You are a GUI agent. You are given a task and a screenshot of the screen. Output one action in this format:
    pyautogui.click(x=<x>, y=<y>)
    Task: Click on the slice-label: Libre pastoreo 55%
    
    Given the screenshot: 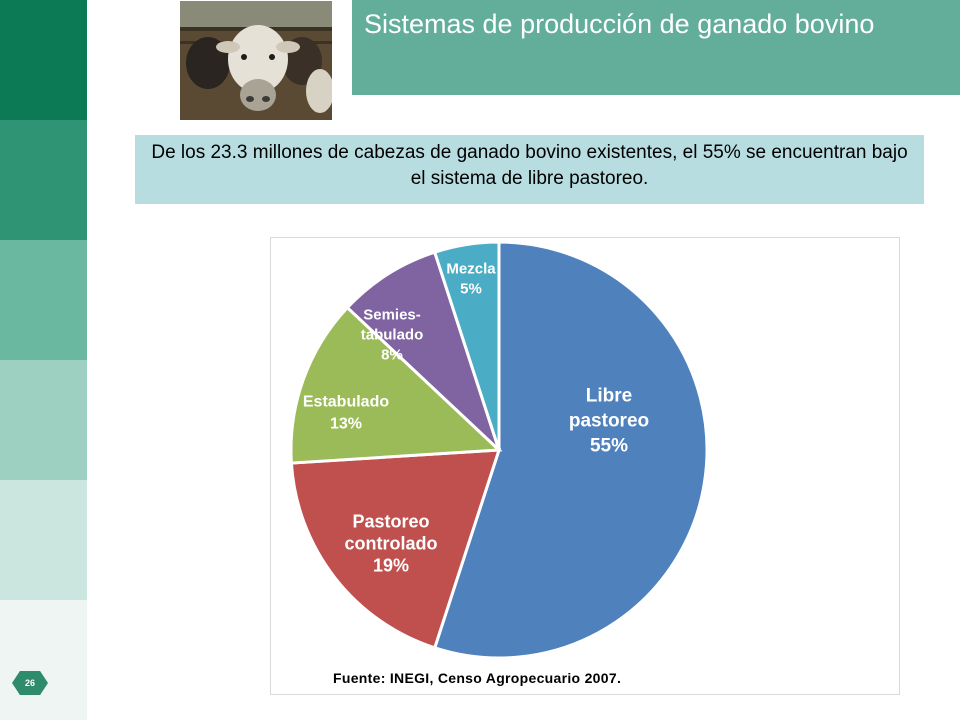 What is the action you would take?
    pyautogui.click(x=609, y=421)
    